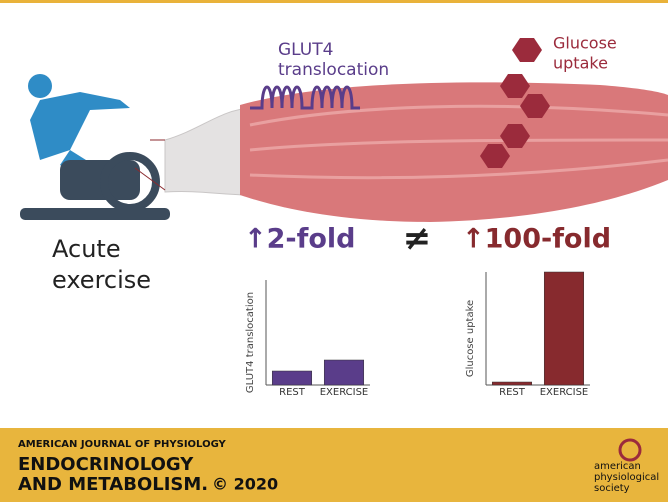 This screenshot has width=668, height=502. I want to click on society-name: society, so click(612, 488).